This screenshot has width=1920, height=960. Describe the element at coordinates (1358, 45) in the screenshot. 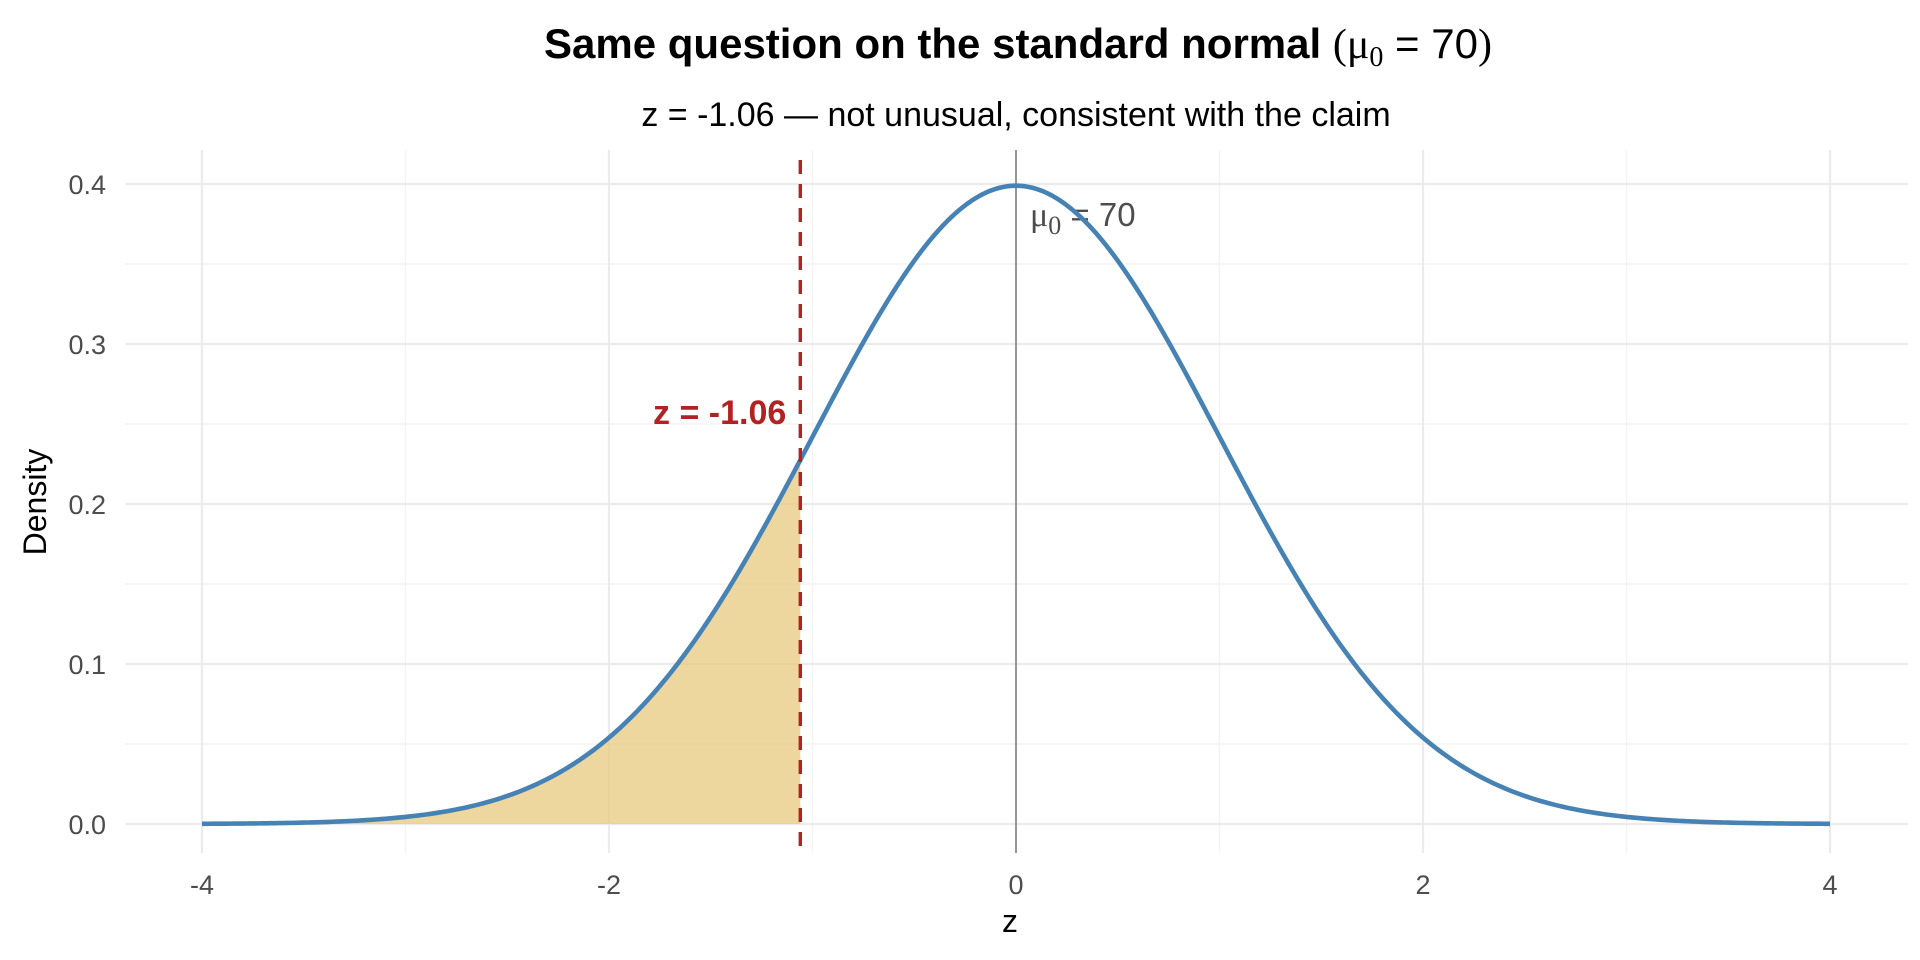

I see `title-mu-symbol: μ` at that location.